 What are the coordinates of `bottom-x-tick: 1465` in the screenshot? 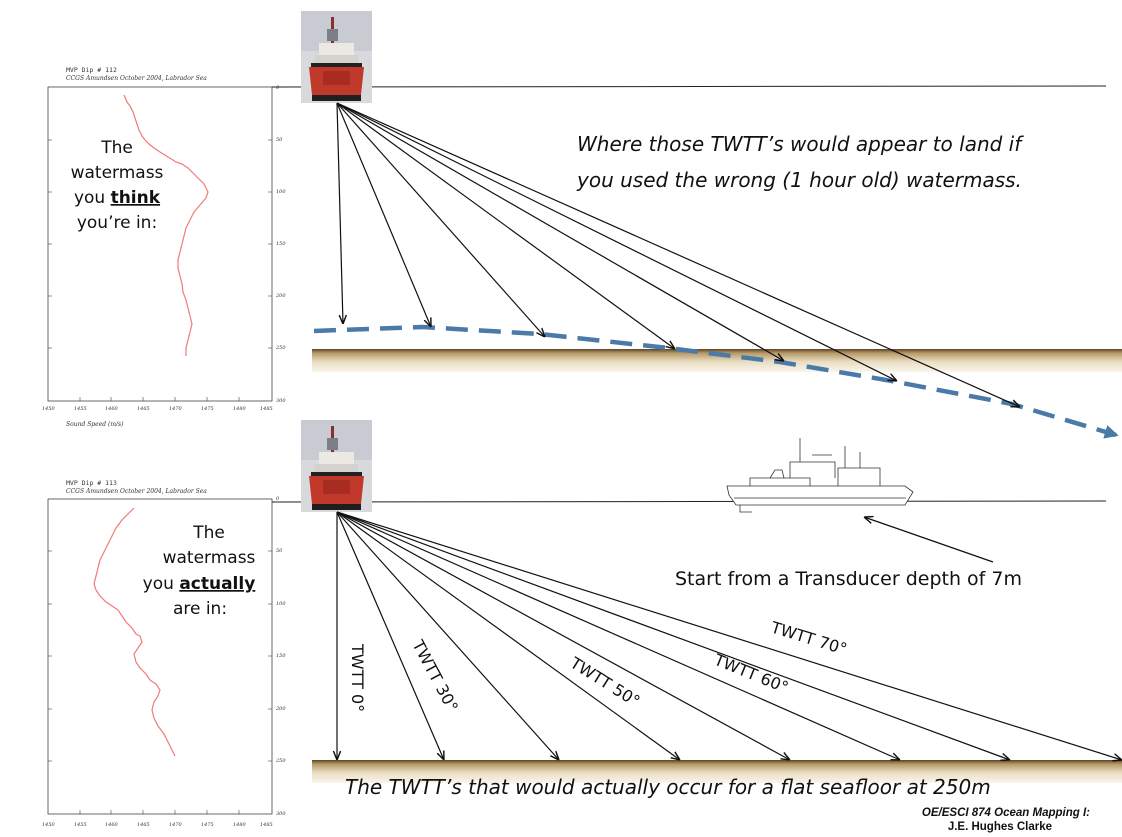 It's located at (143, 825).